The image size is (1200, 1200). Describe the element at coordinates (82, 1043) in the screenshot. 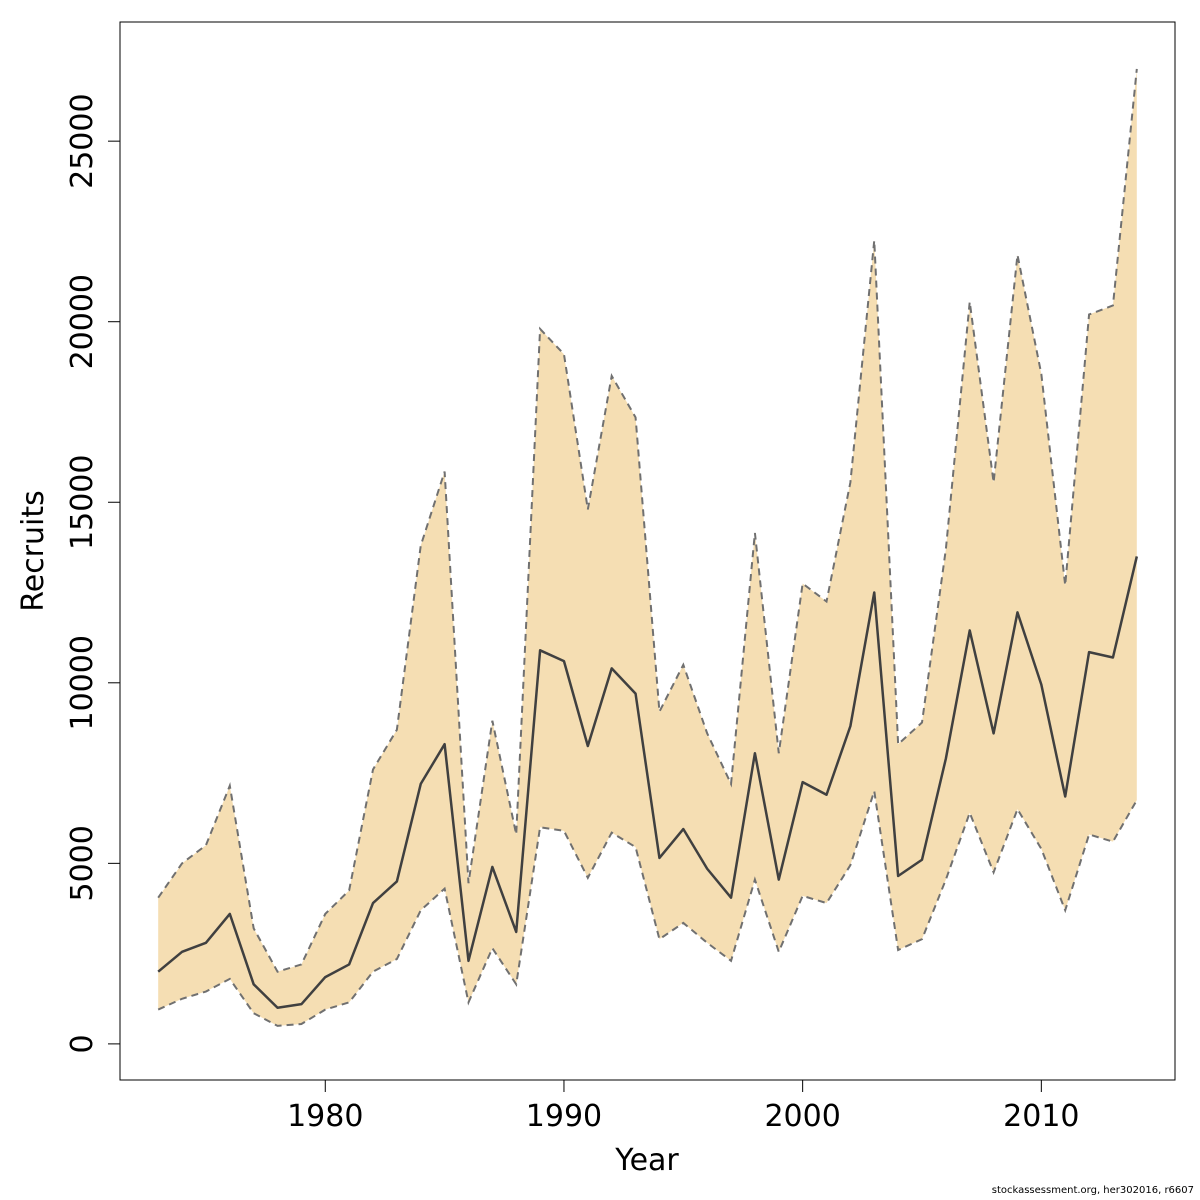

I see `y-tick-label-0: 0` at that location.